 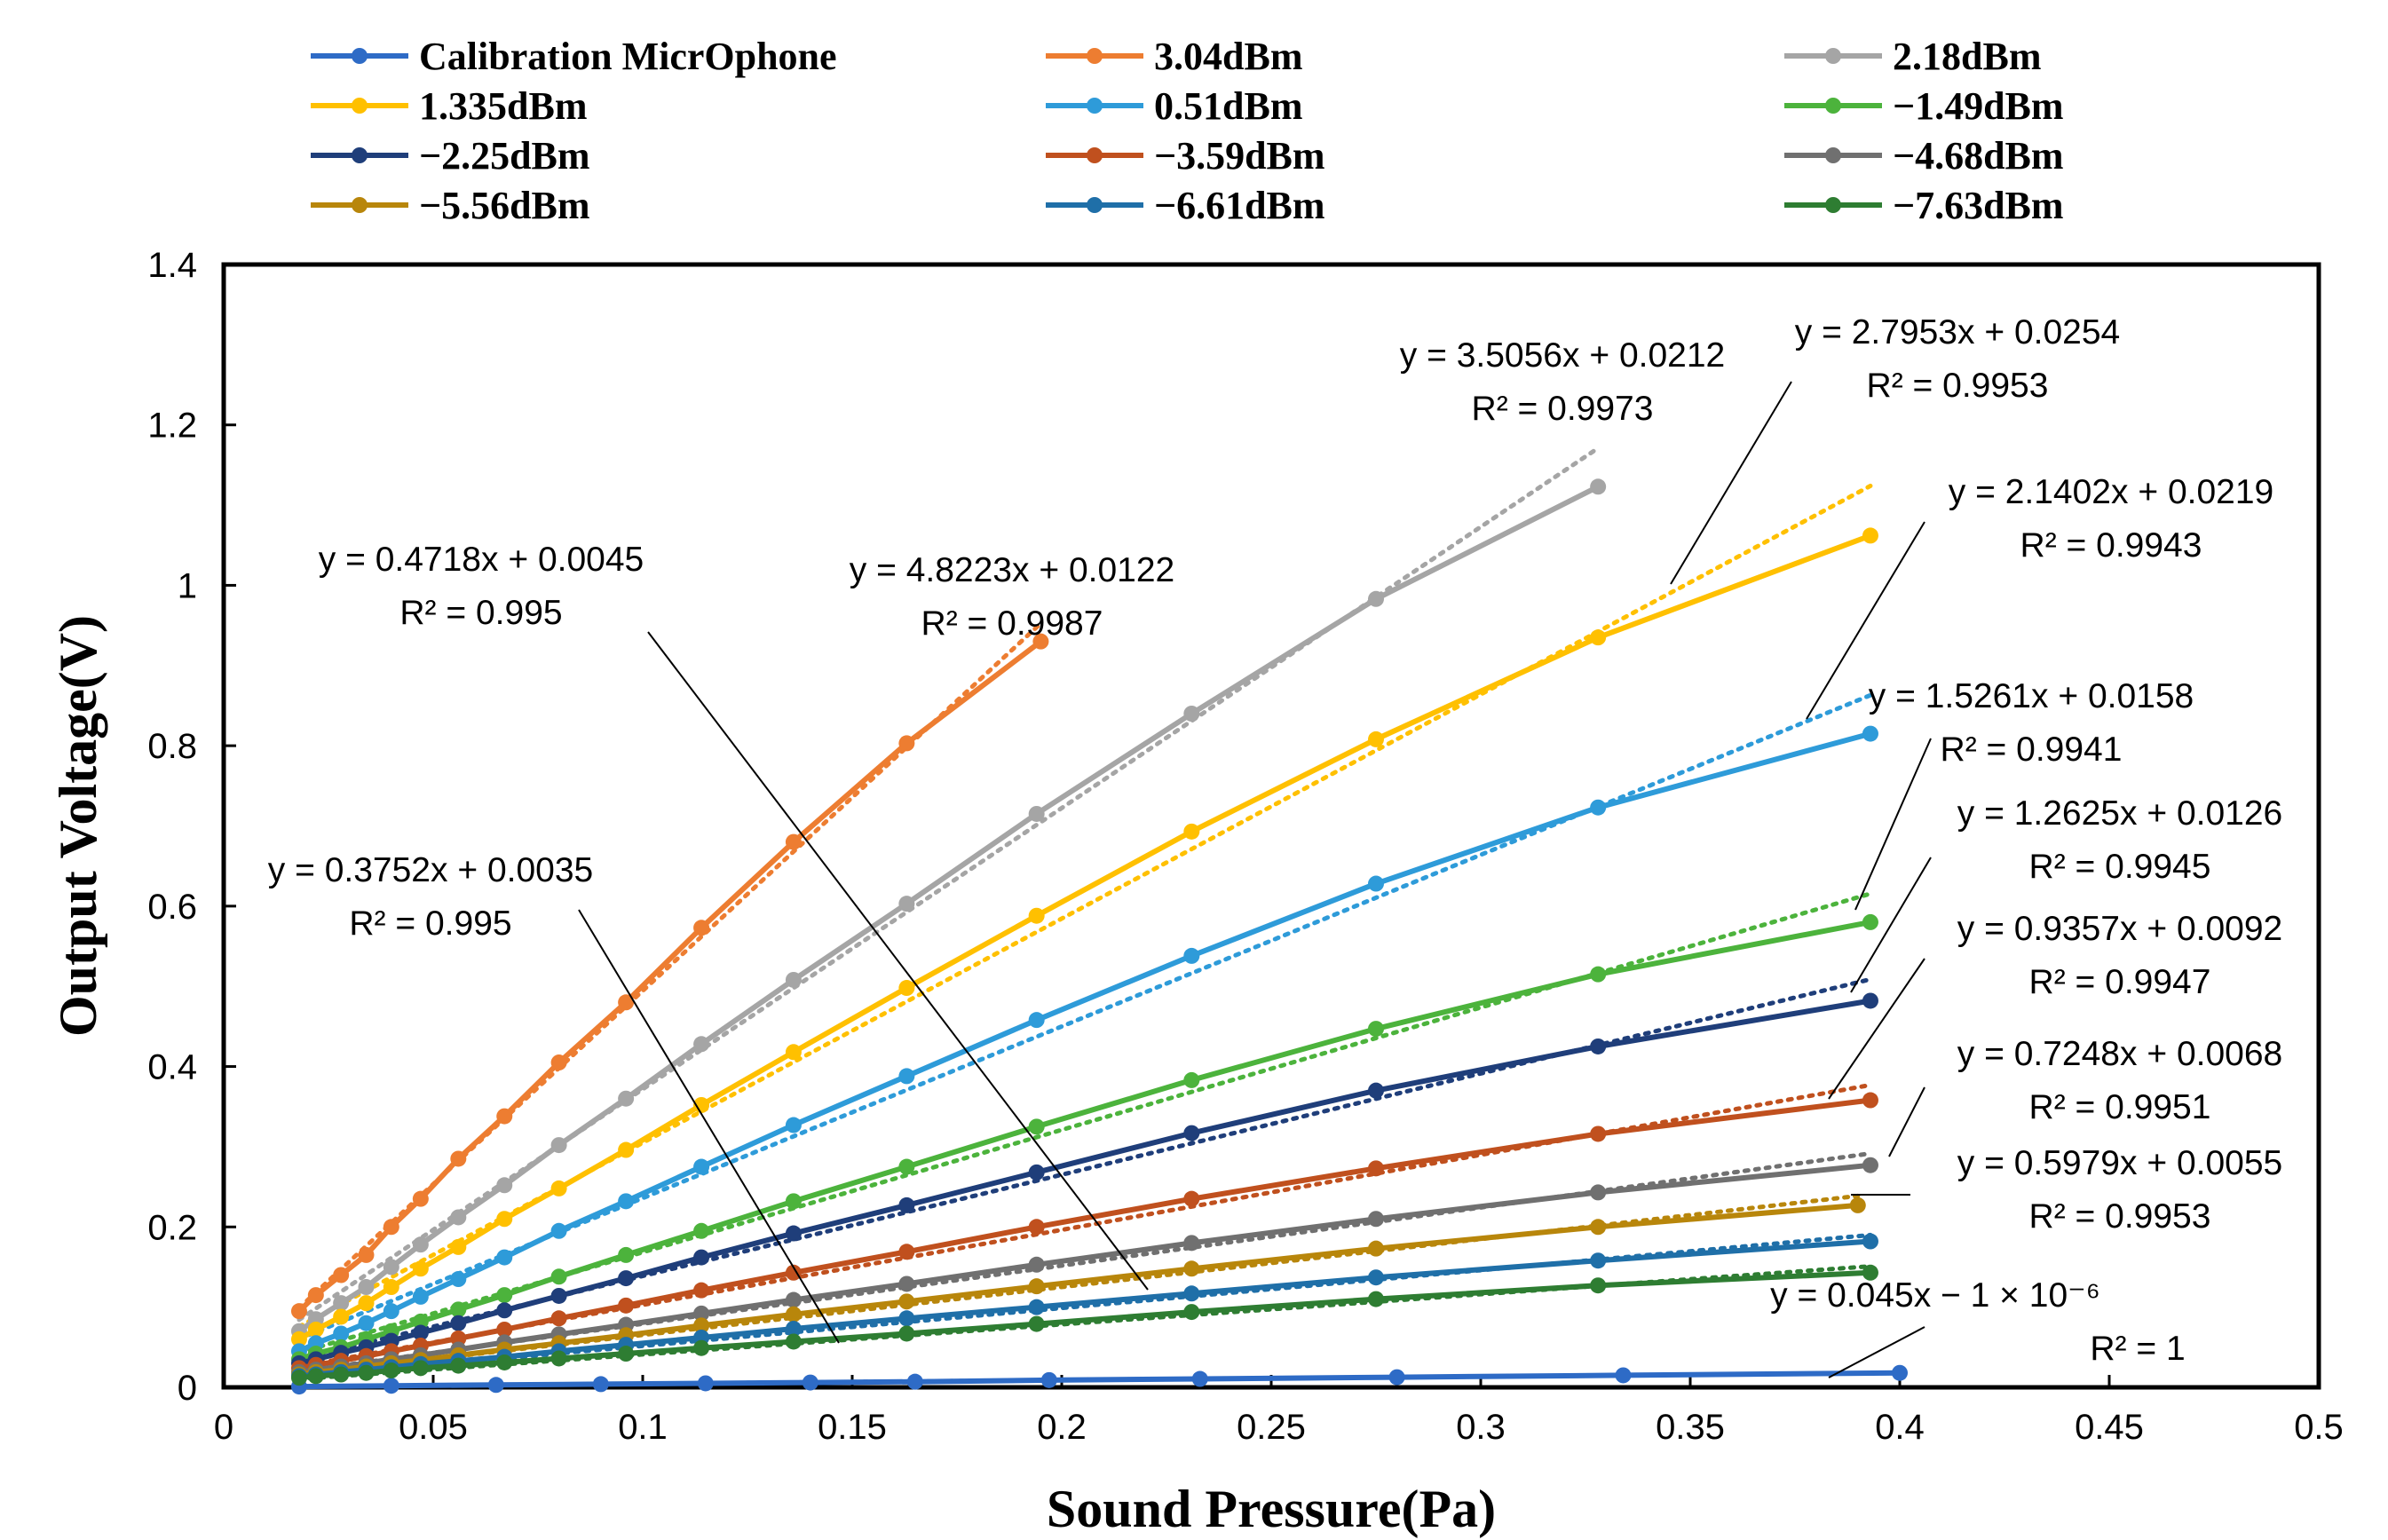 What do you see at coordinates (2119, 1163) in the screenshot?
I see `equation-label-9: y = 0.5979x + 0.0055` at bounding box center [2119, 1163].